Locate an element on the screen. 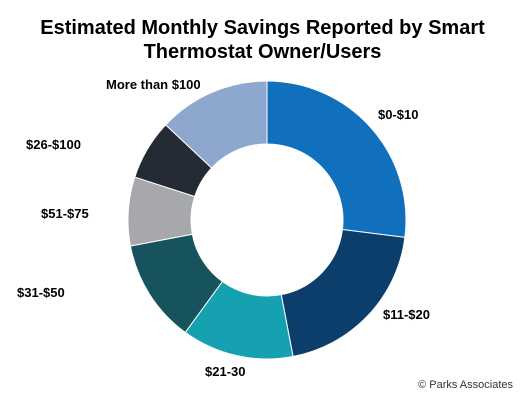  slice-label-6: $26-$100 is located at coordinates (53, 144).